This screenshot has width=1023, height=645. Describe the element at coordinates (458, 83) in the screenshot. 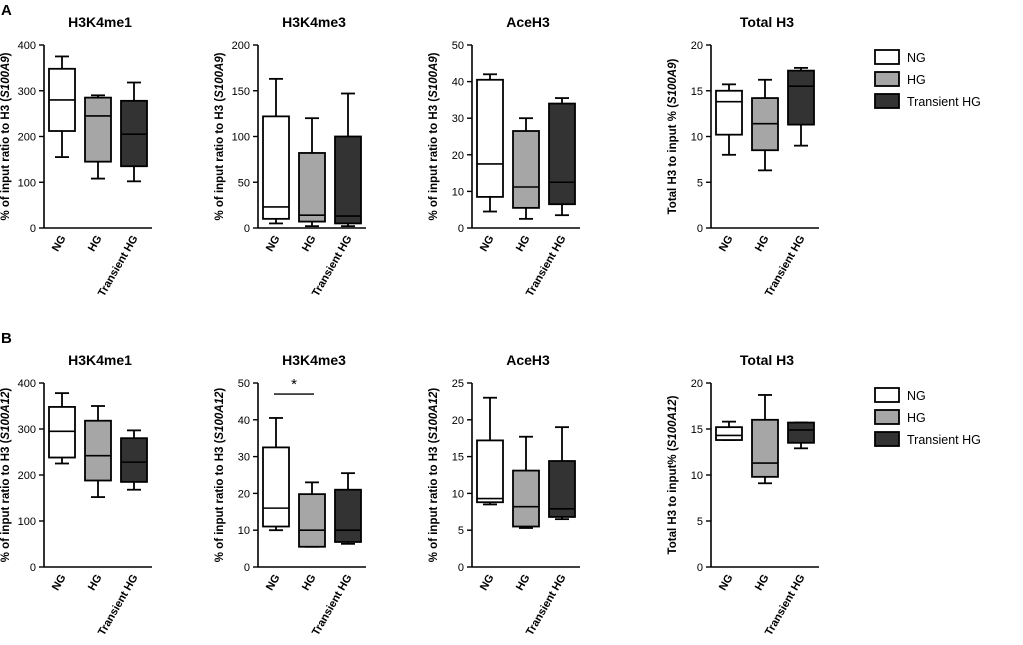

I see `y-tick-label: 40` at that location.